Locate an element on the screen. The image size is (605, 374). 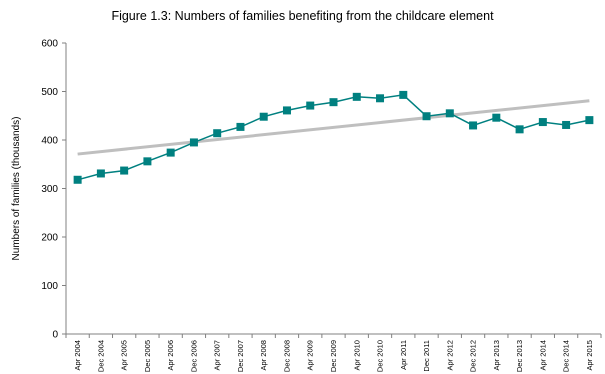
x-tick-label: Dec 2012 is located at coordinates (473, 356).